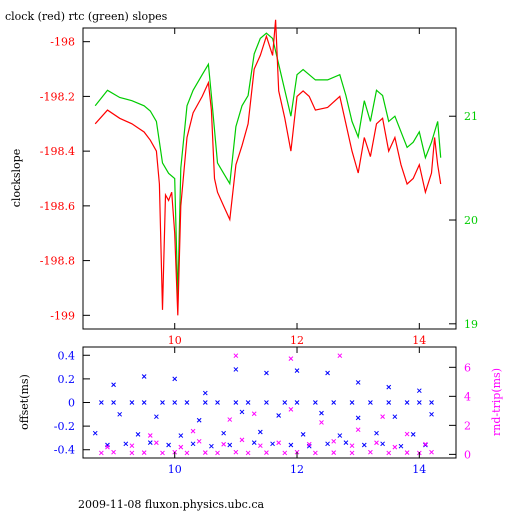 Image resolution: width=512 pixels, height=512 pixels. I want to click on top-y-axis-label: clockslope, so click(16, 178).